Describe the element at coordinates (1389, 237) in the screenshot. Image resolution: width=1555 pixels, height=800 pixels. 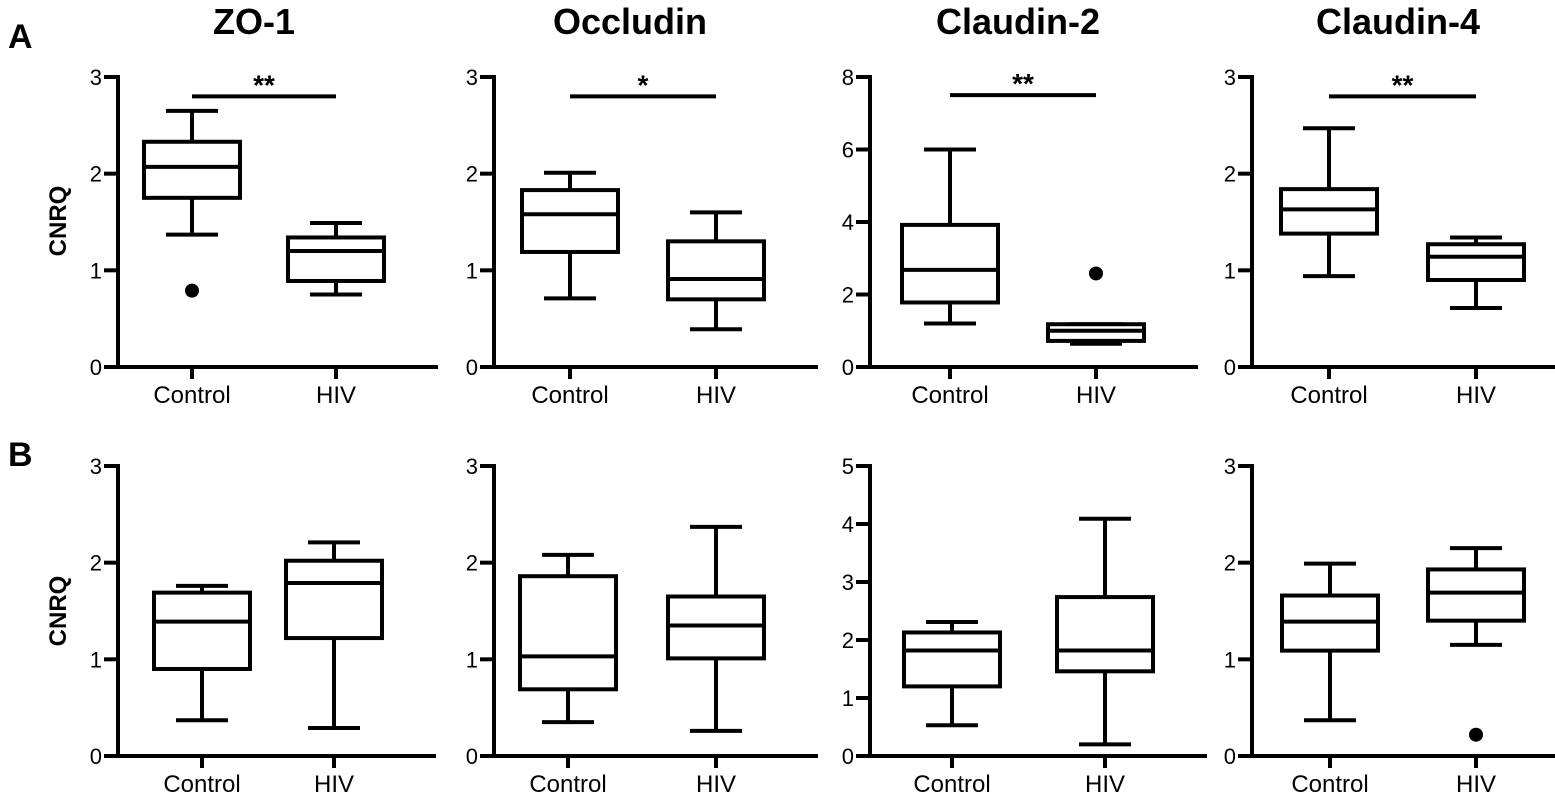
I see `panel-a-claudin-4: 0 1 2 3 Control HIV **` at that location.